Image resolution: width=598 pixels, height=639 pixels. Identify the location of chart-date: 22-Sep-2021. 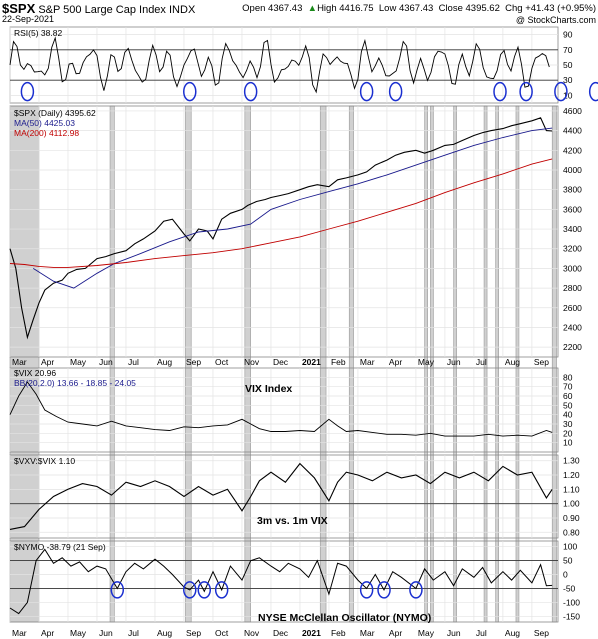
(28, 19).